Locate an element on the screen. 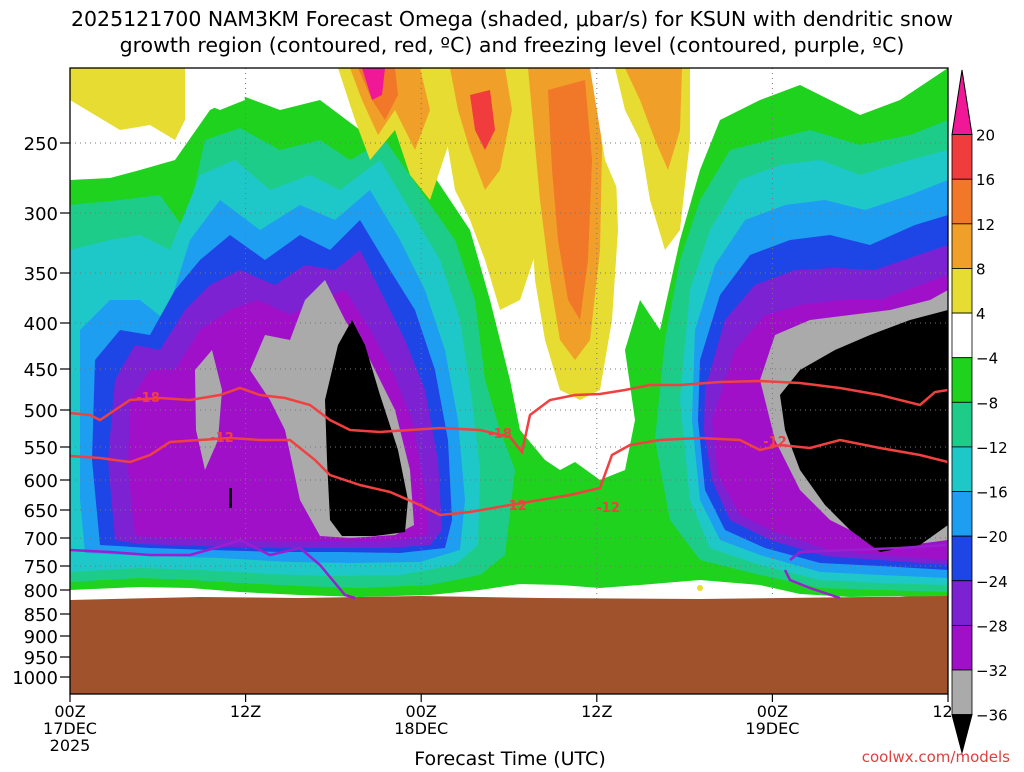 The height and width of the screenshot is (772, 1024). x-axis-label: Forecast Time (UTC) is located at coordinates (509, 758).